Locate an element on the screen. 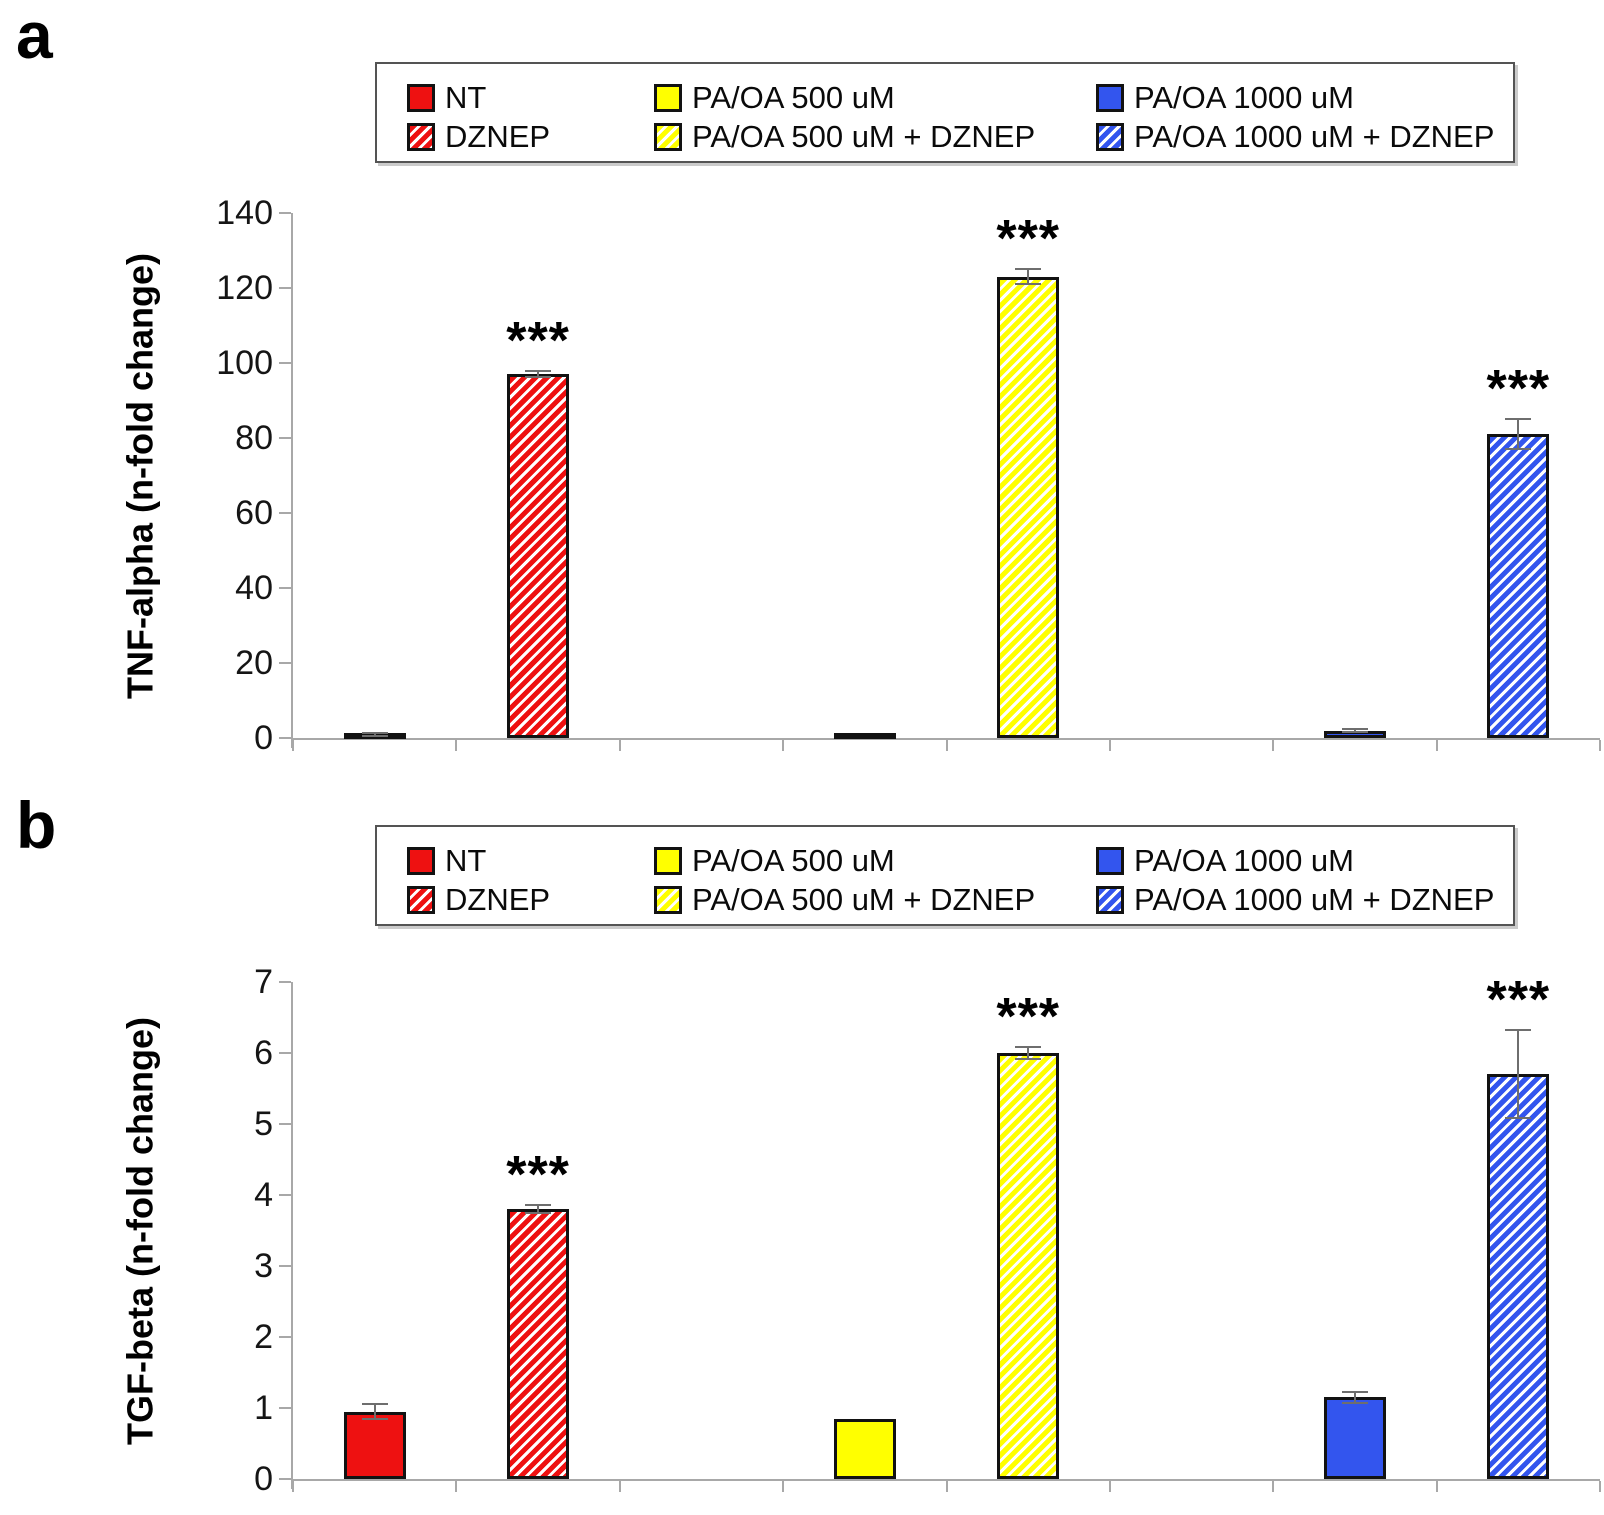  legend-item-dznep: DZNEP is located at coordinates (530, 136).